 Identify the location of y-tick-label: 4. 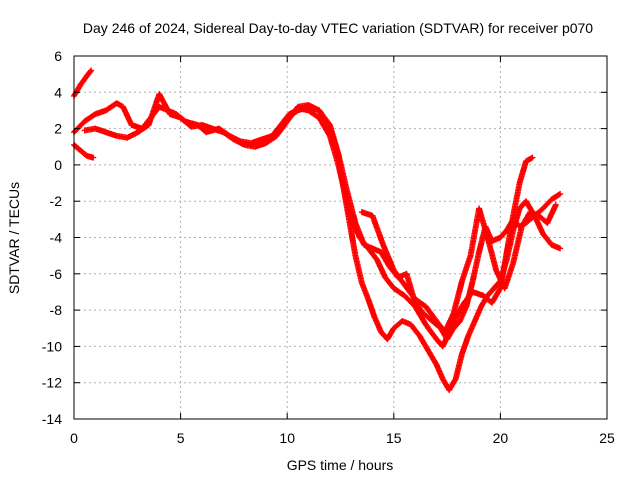
(58, 92).